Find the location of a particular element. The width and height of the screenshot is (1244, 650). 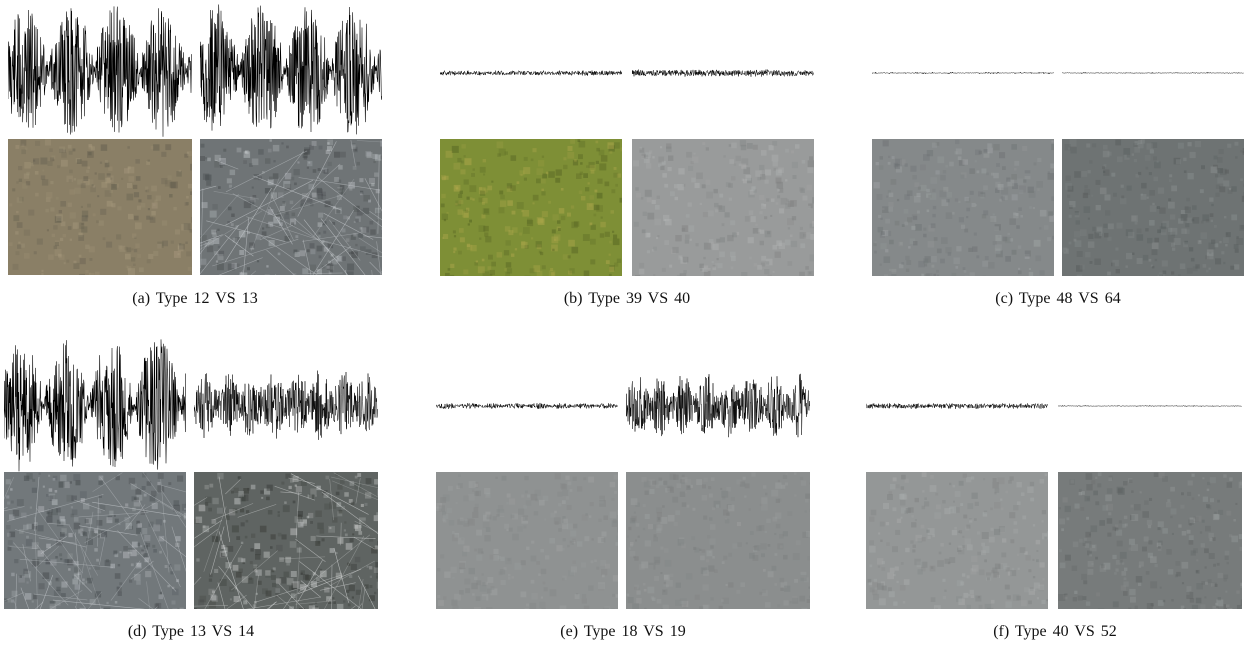

caption-a: (a) Type 12 VS 13 is located at coordinates (195, 298).